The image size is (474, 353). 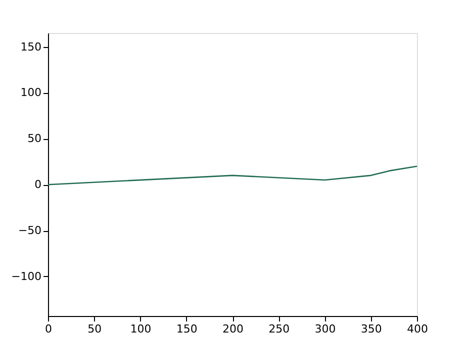 What do you see at coordinates (141, 329) in the screenshot?
I see `x-tick-label: 100` at bounding box center [141, 329].